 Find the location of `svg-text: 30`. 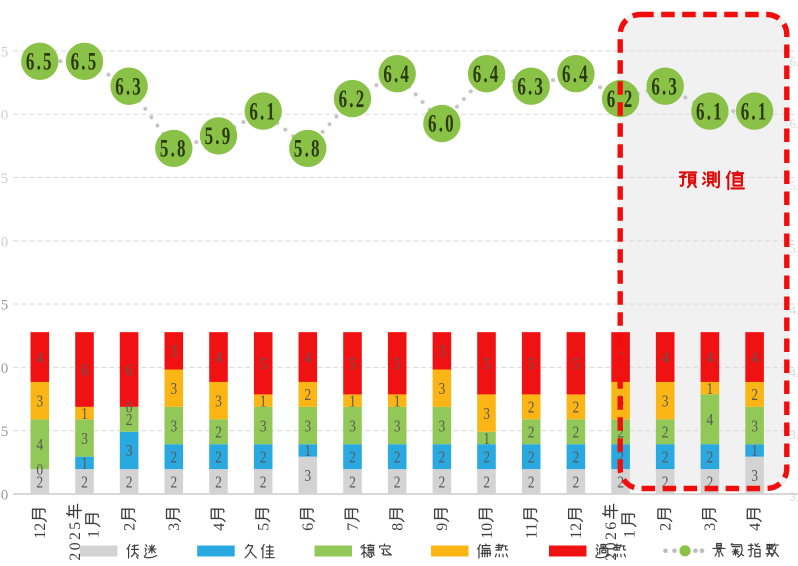

svg-text: 30 is located at coordinates (4, 116).